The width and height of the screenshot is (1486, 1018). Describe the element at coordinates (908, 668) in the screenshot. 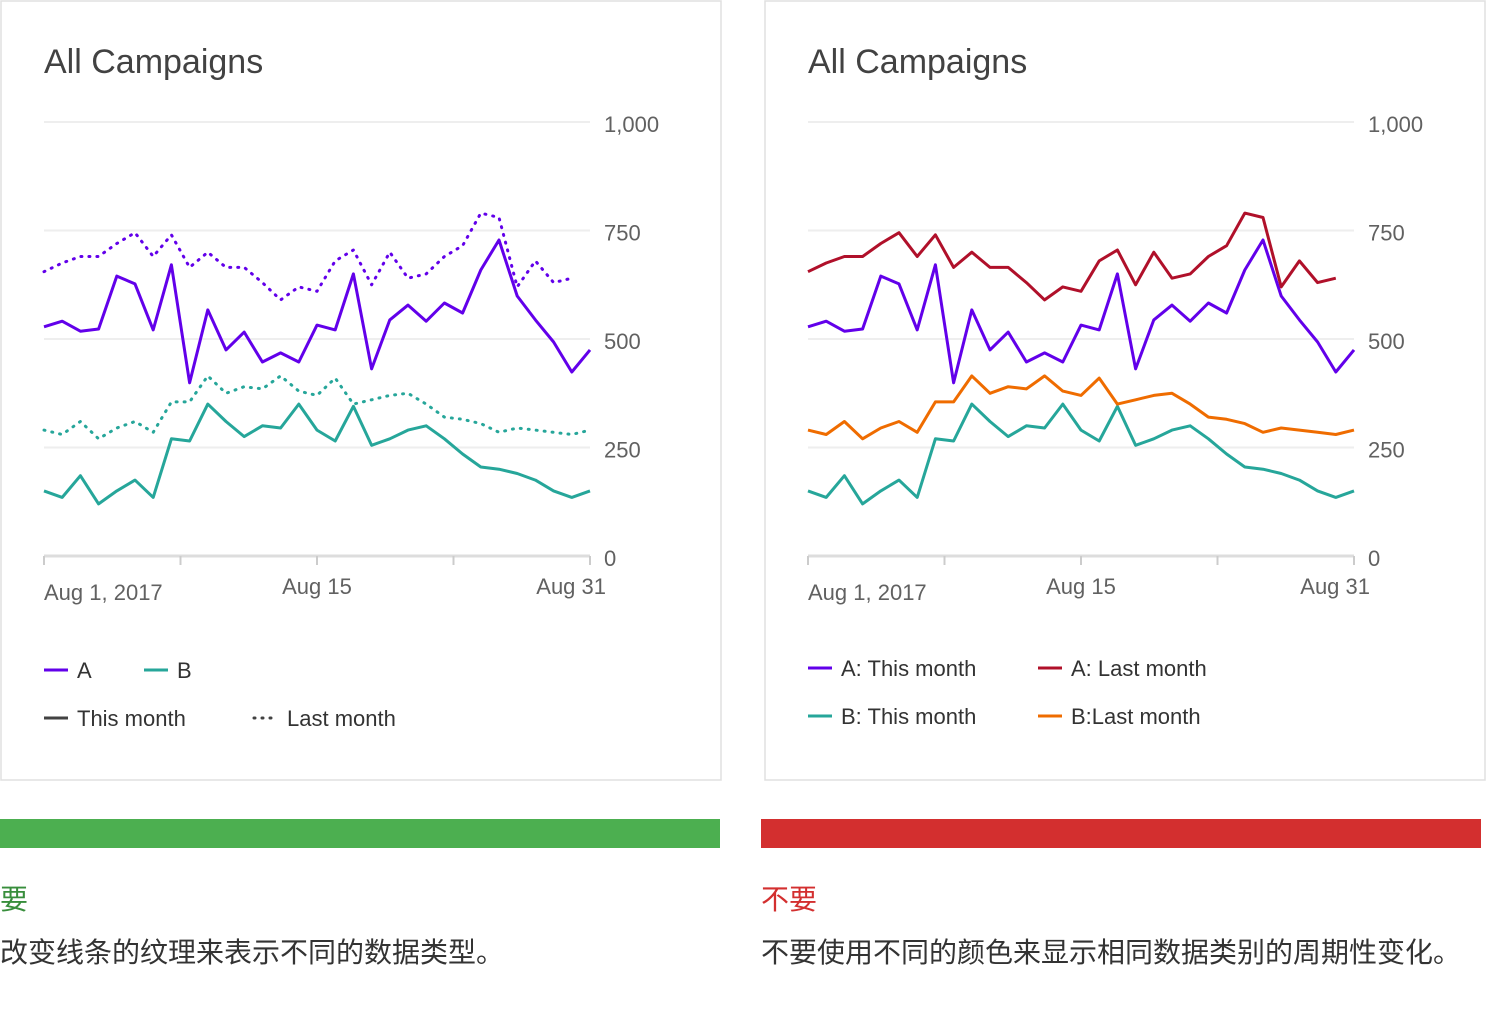

I see `legend-label: A: This month` at that location.